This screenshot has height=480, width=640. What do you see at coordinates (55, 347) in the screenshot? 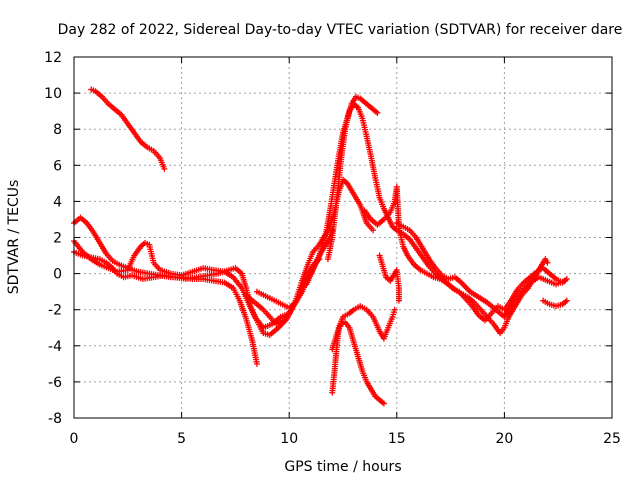
I see `y-tick-label: -4` at bounding box center [55, 347].